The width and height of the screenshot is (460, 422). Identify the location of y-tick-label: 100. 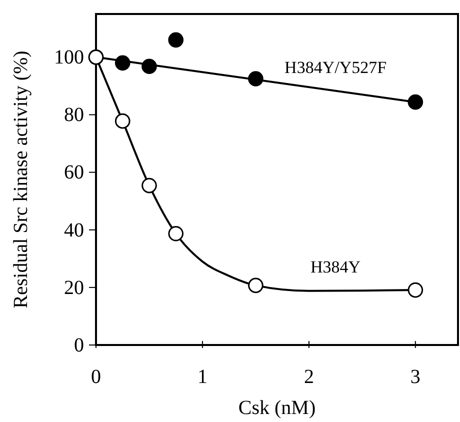
(69, 57).